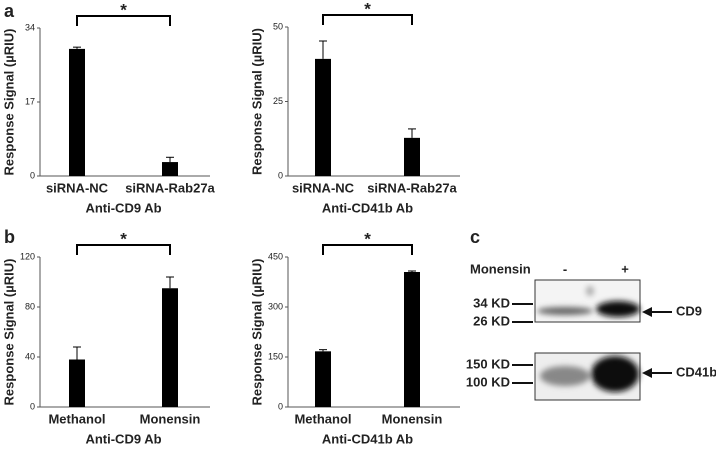 The width and height of the screenshot is (716, 449). Describe the element at coordinates (491, 302) in the screenshot. I see `marker-label: 34 KD` at that location.